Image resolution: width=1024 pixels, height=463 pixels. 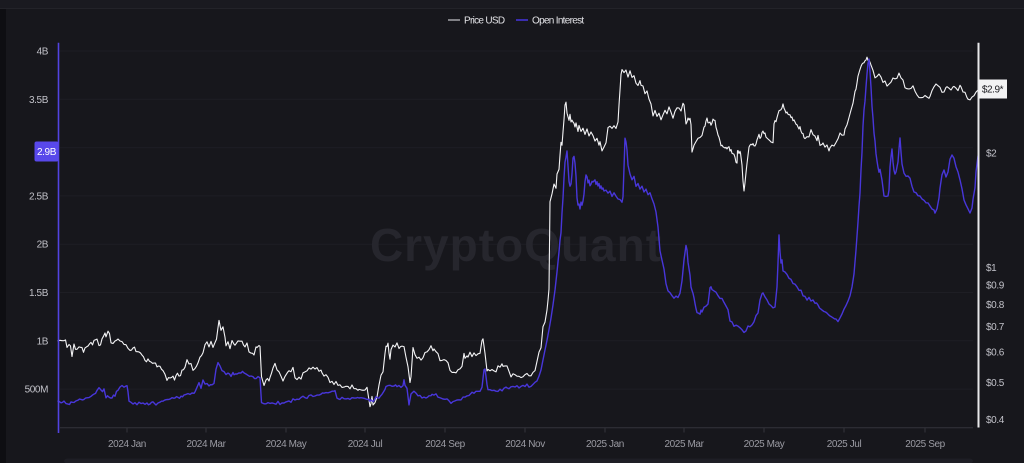 I want to click on svg-text: $0.9, so click(x=995, y=286).